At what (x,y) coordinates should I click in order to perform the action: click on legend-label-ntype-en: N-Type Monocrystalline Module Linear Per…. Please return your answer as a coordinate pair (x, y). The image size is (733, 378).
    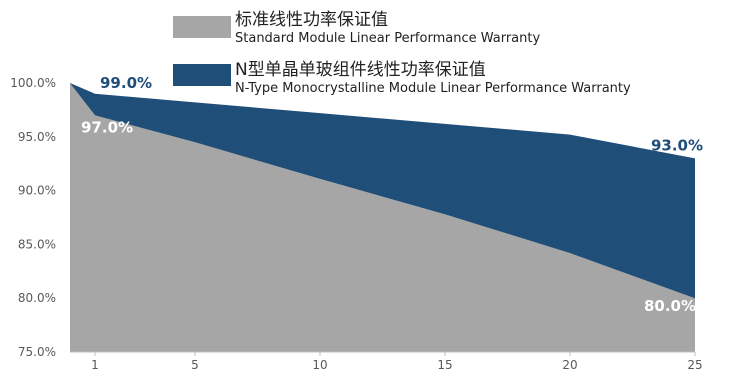
    Looking at the image, I should click on (433, 88).